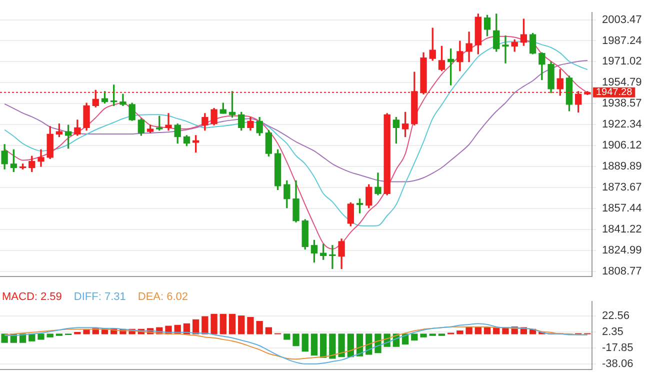  Describe the element at coordinates (622, 230) in the screenshot. I see `y-tick-label: 1841.22` at that location.